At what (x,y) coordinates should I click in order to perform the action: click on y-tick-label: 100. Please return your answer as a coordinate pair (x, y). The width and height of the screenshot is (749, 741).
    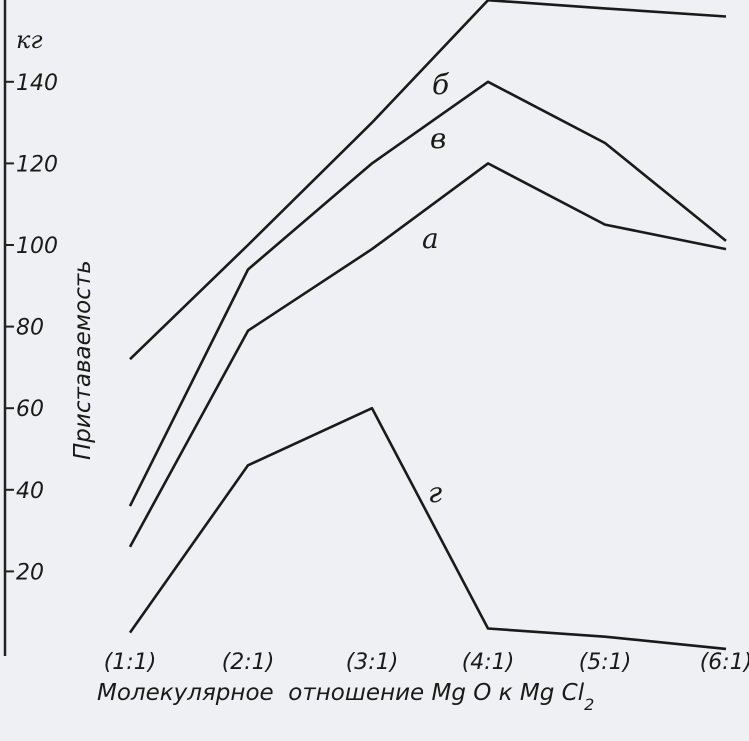
    Looking at the image, I should click on (37, 246).